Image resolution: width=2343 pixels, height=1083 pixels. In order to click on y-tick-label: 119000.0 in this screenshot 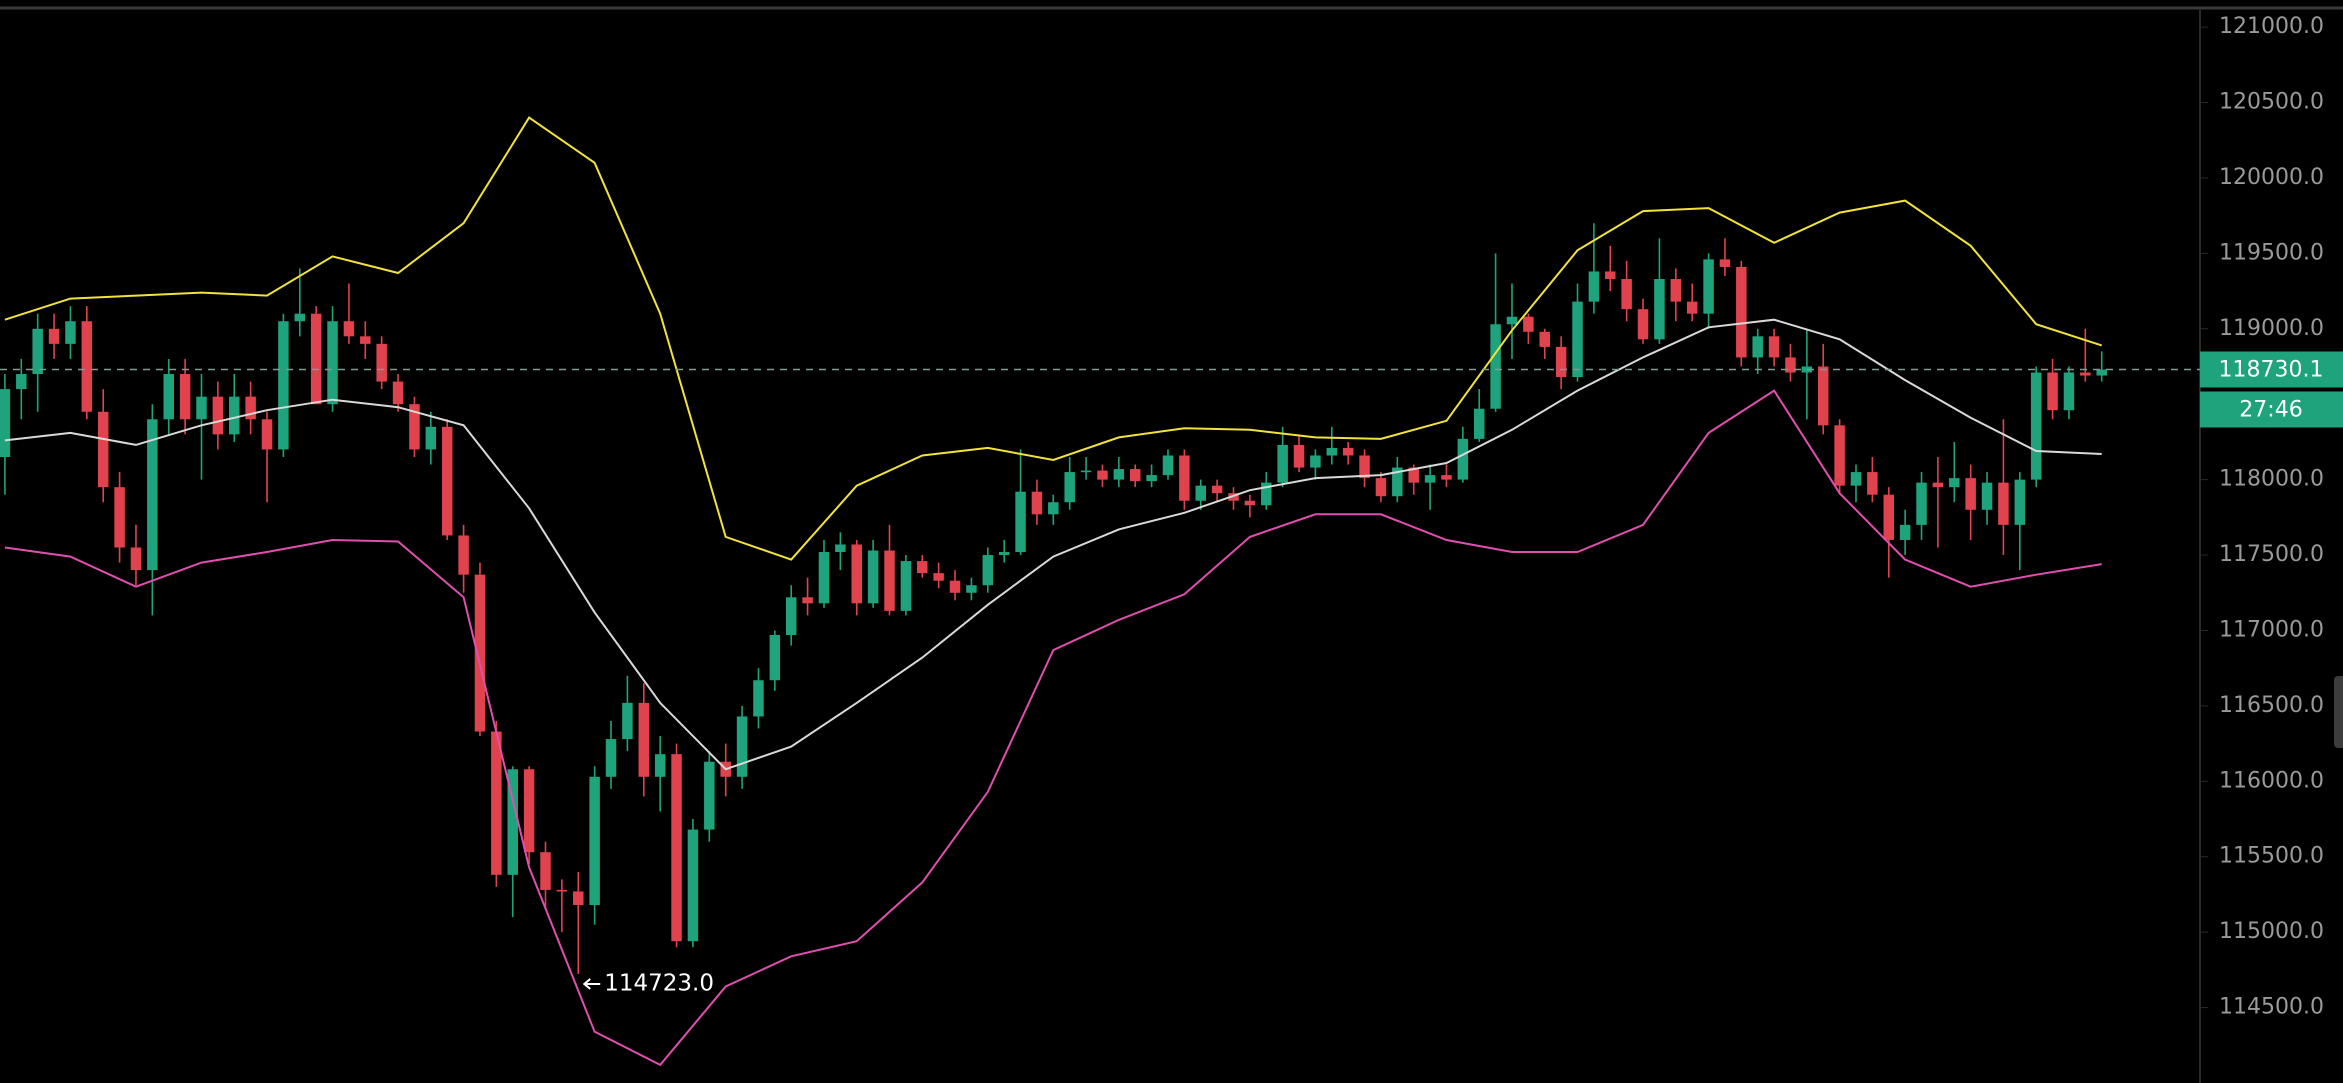, I will do `click(2271, 328)`.